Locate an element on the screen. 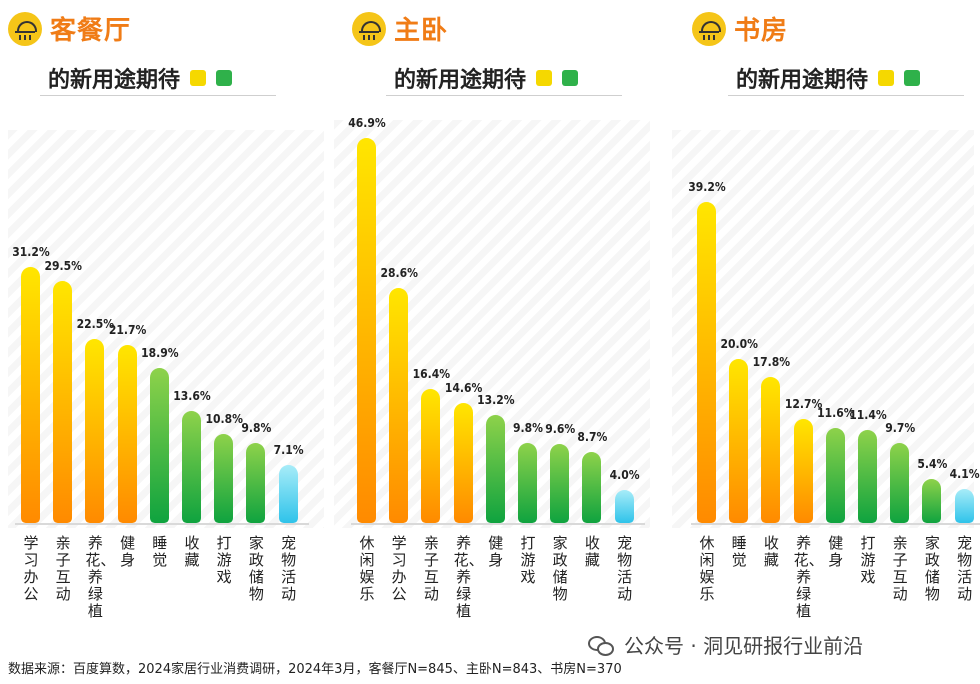 Image resolution: width=980 pixels, height=684 pixels. data-label: 13.2% is located at coordinates (496, 399).